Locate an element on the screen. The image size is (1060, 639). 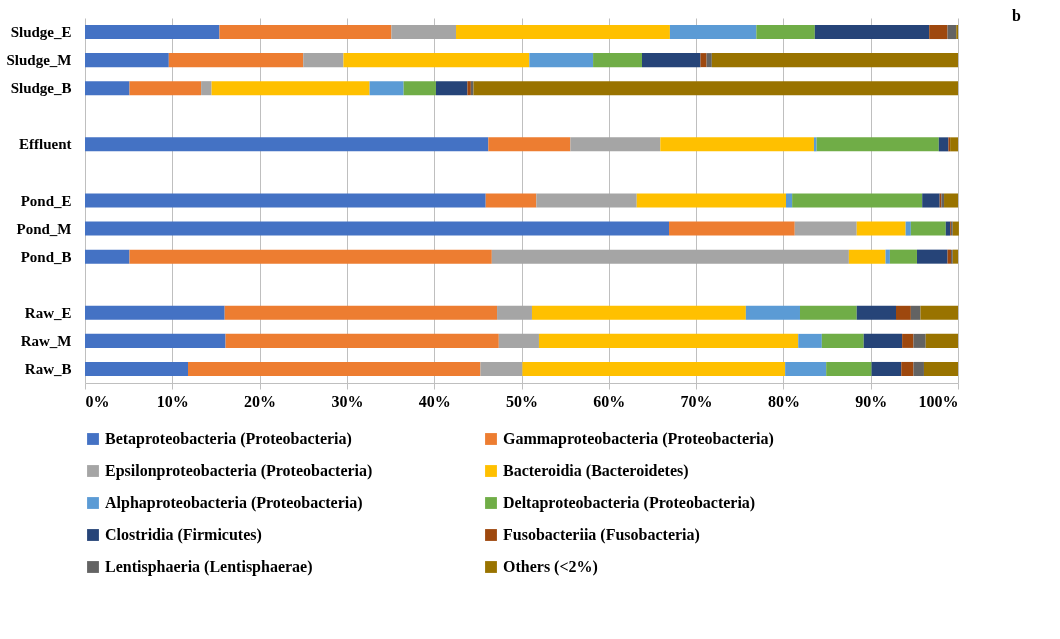
y-tick-label: Pond_M is located at coordinates (44, 228).